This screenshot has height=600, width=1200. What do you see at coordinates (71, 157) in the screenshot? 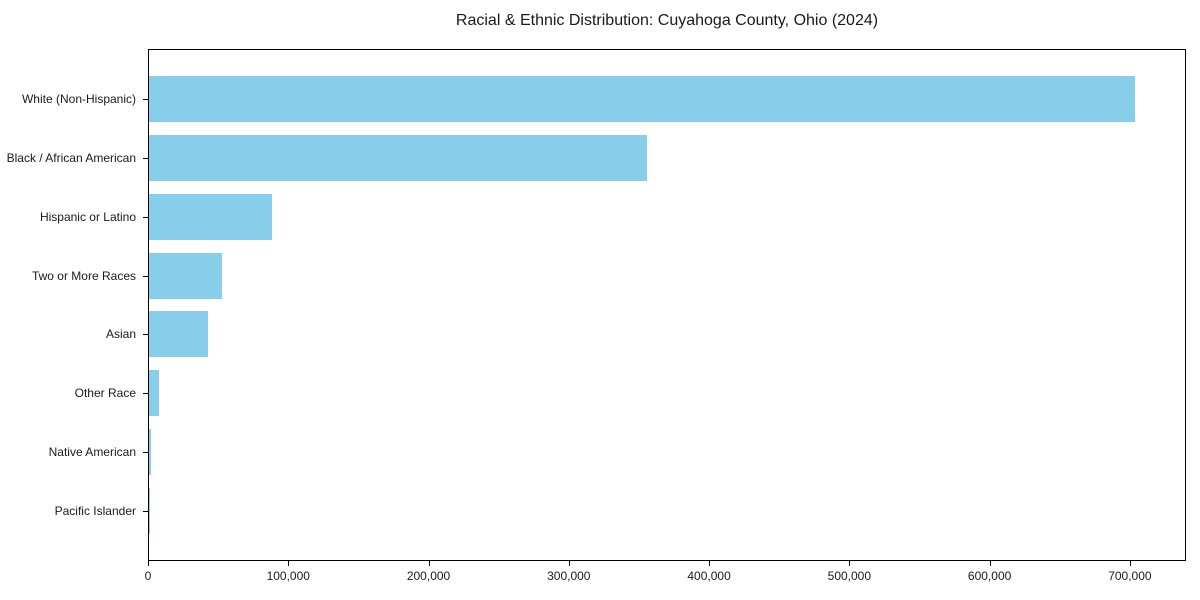
I see `y-tick-label: Black / African American` at bounding box center [71, 157].